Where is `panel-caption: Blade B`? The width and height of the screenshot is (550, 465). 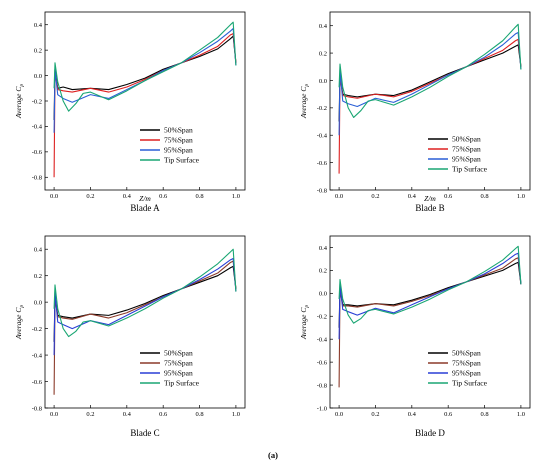
panel-caption: Blade B is located at coordinates (429, 208).